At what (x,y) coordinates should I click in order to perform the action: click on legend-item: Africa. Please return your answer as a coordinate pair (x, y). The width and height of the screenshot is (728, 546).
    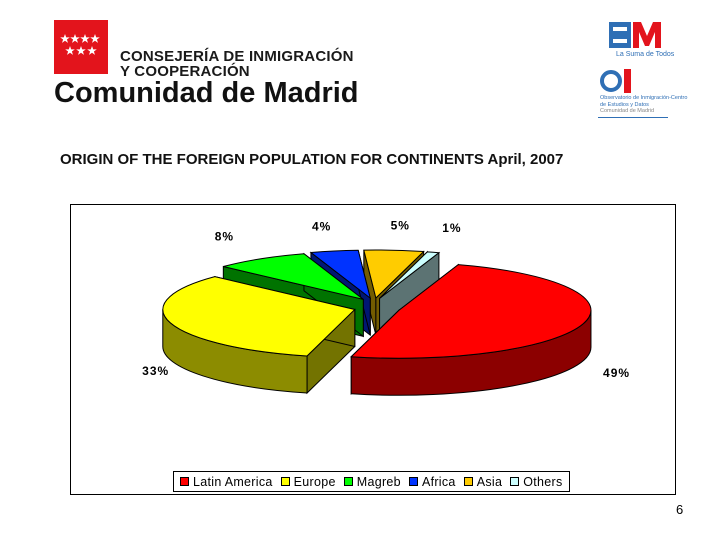
    Looking at the image, I should click on (432, 481).